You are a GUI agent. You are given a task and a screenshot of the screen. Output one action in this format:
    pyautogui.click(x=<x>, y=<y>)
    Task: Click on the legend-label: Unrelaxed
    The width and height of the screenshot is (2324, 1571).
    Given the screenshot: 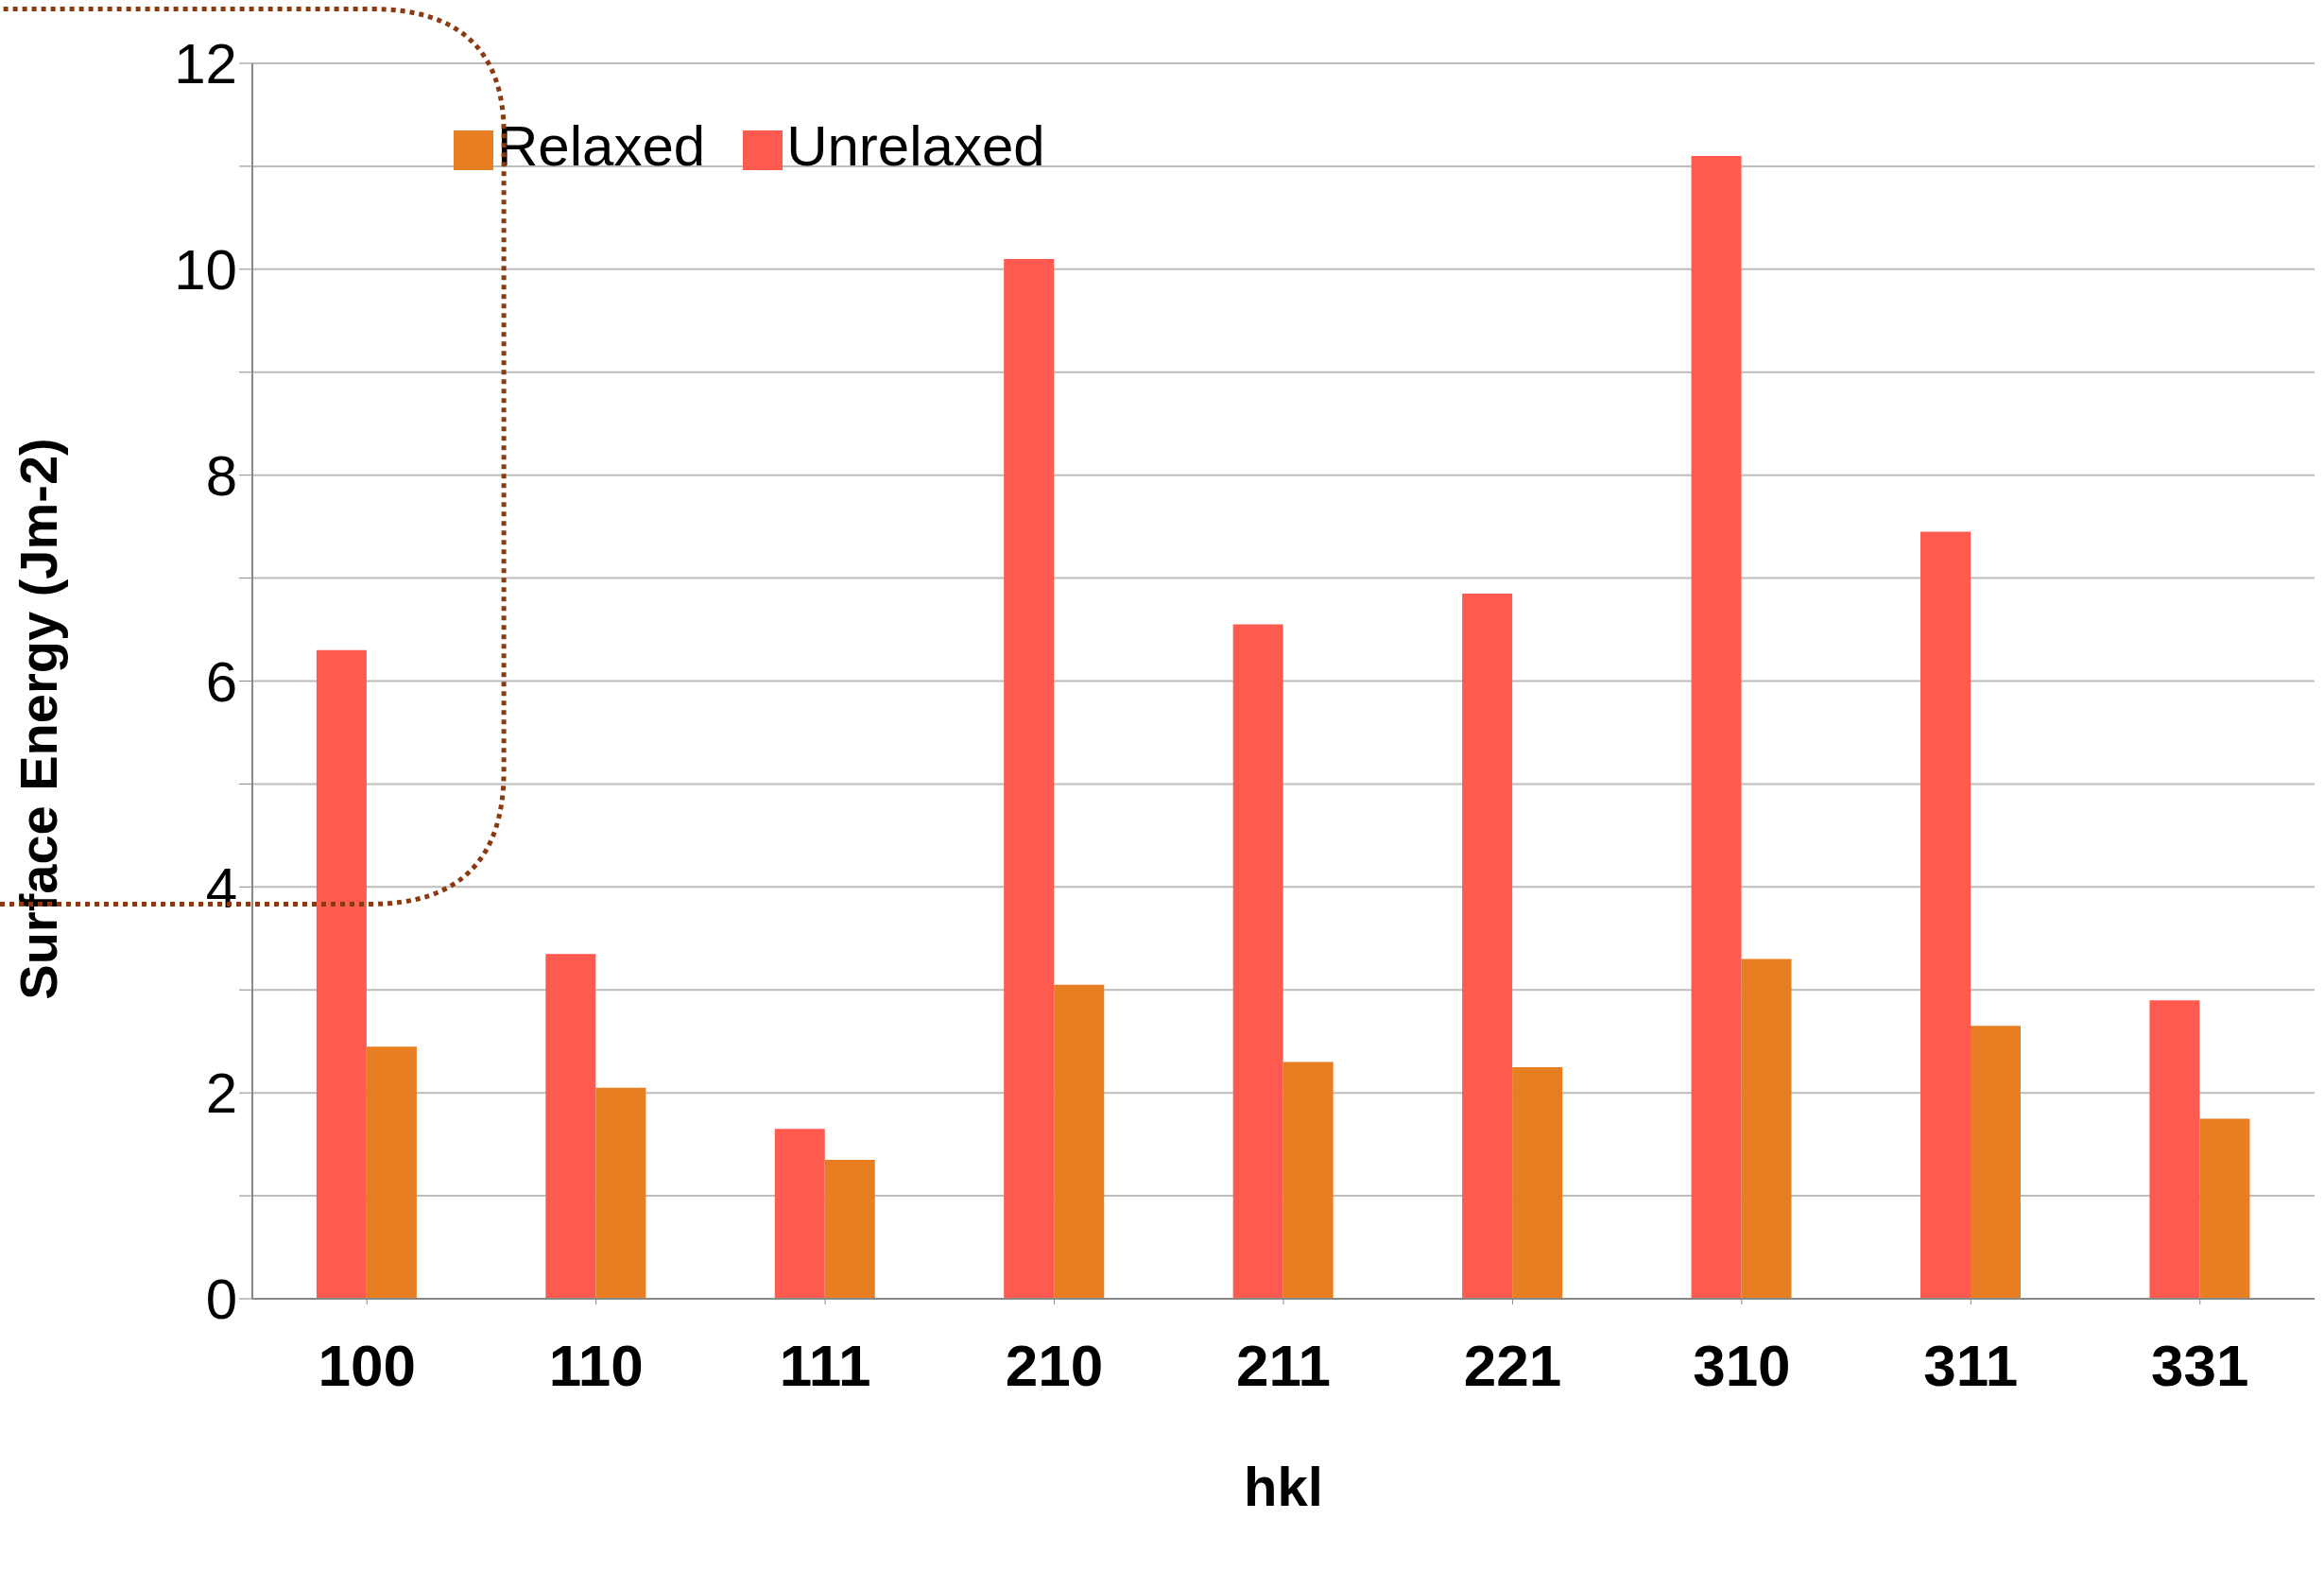 What is the action you would take?
    pyautogui.click(x=916, y=146)
    